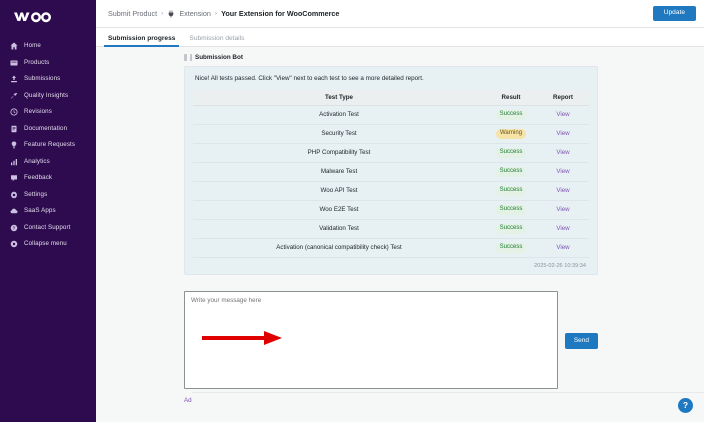 The image size is (704, 422). What do you see at coordinates (339, 134) in the screenshot?
I see `cell-test-type: Security Test` at bounding box center [339, 134].